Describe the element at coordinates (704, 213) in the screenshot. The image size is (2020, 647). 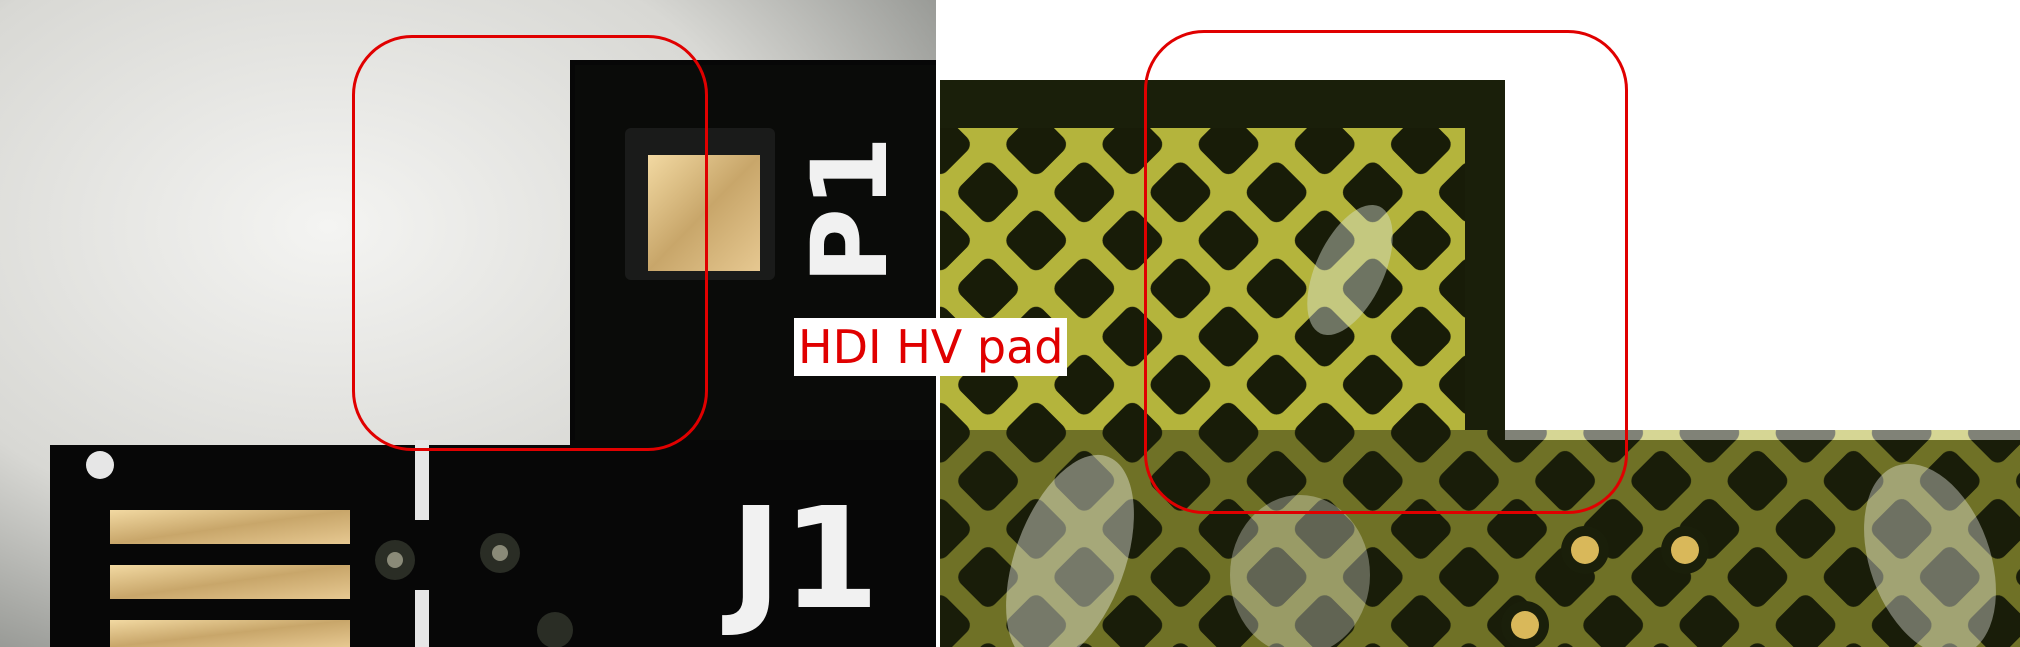
I see `gold-pad-p1` at that location.